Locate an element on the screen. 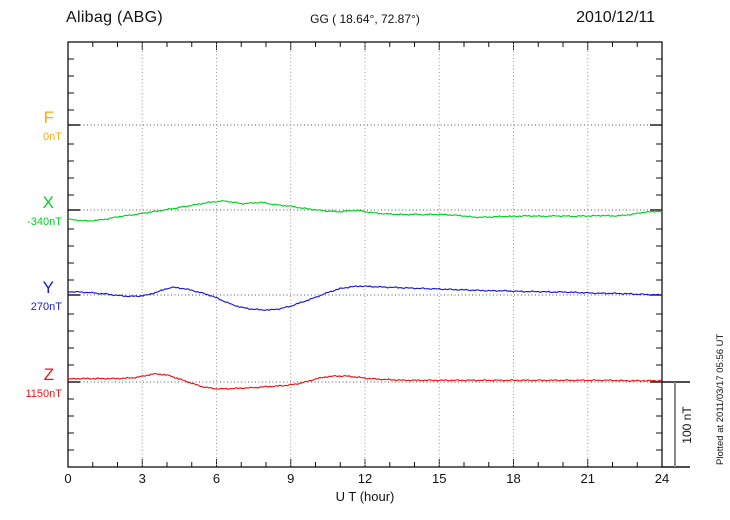  channel-baseline-z: 1150nT is located at coordinates (44, 394).